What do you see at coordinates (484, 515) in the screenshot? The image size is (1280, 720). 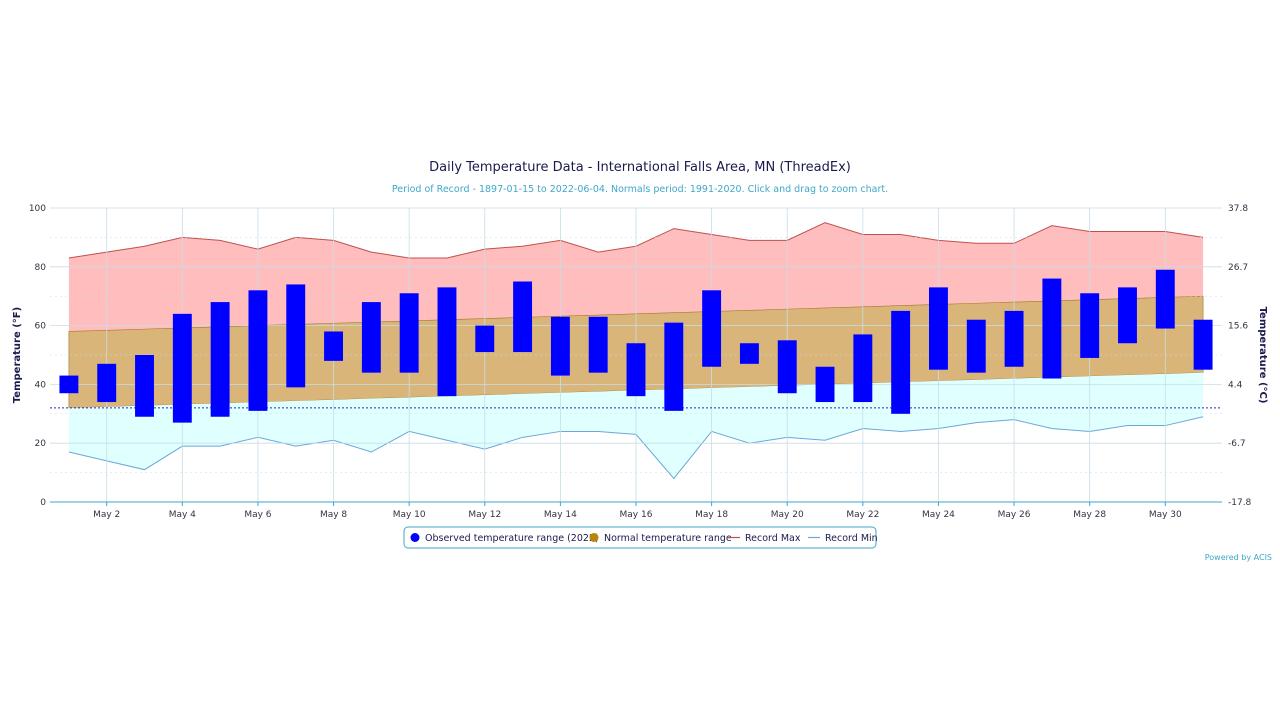 I see `x-tick-label: May 12` at bounding box center [484, 515].